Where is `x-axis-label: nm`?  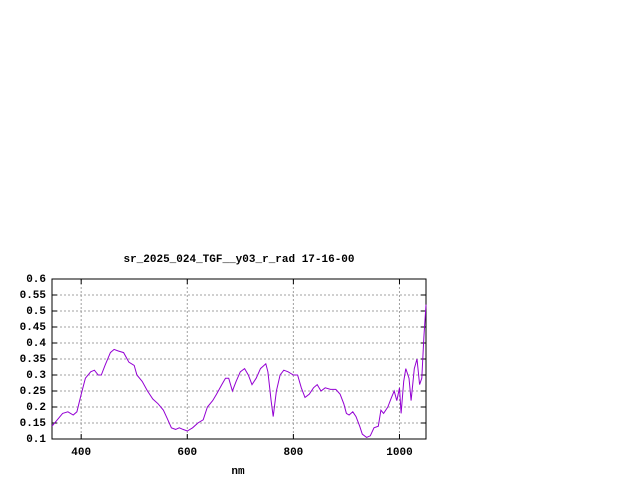
x-axis-label: nm is located at coordinates (238, 472).